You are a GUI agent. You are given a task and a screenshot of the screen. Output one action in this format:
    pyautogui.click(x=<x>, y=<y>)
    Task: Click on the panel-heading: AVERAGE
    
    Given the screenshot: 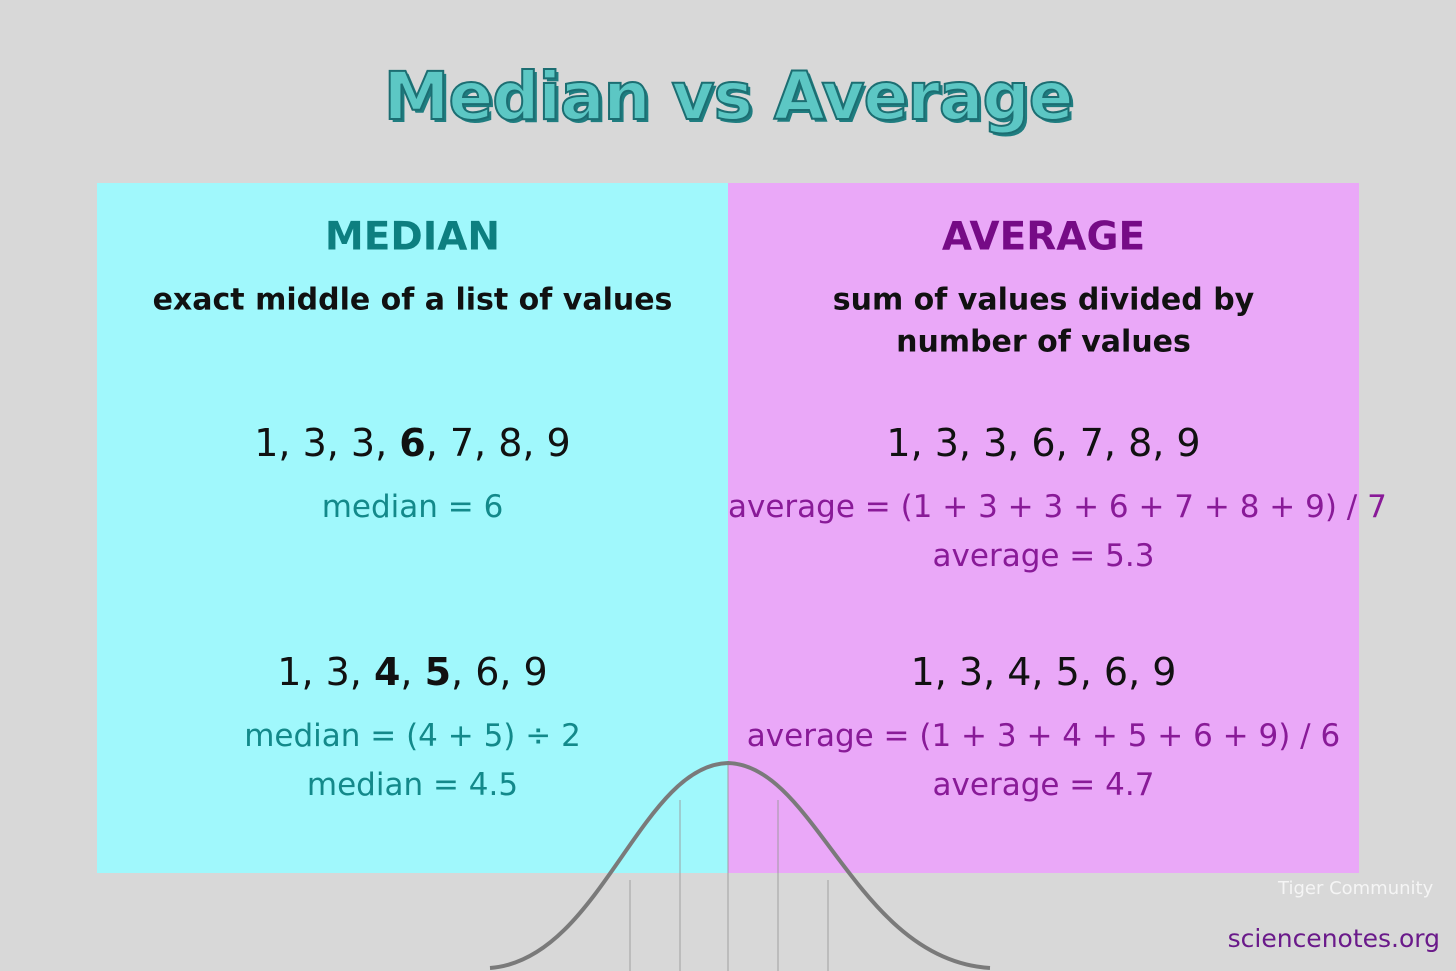 What is the action you would take?
    pyautogui.click(x=1043, y=237)
    